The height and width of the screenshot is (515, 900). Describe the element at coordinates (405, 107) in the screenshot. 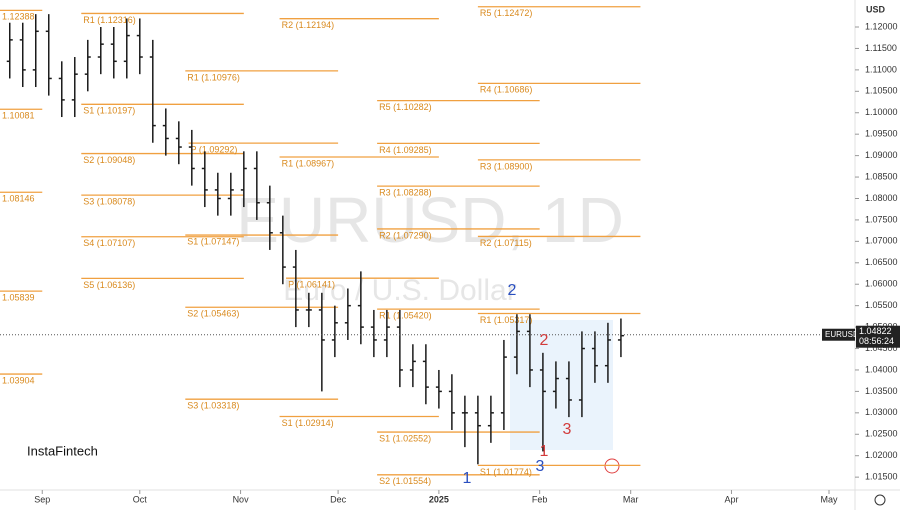

I see `pivot-label: R5 (1.10282)` at that location.